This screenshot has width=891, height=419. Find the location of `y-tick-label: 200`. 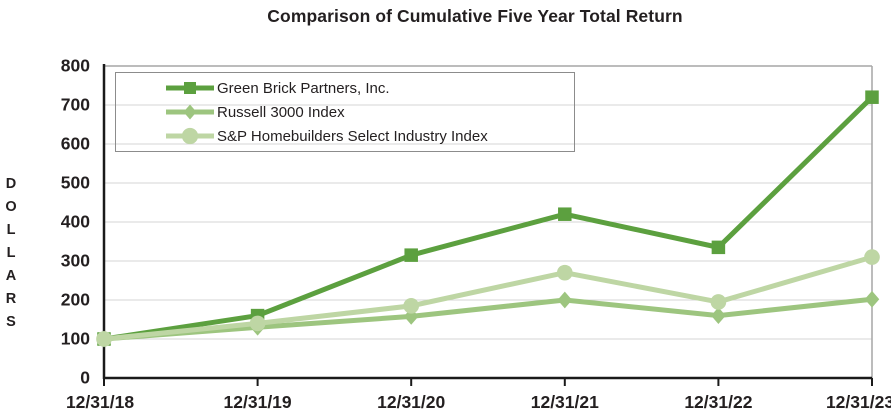

y-tick-label: 200 is located at coordinates (75, 299).